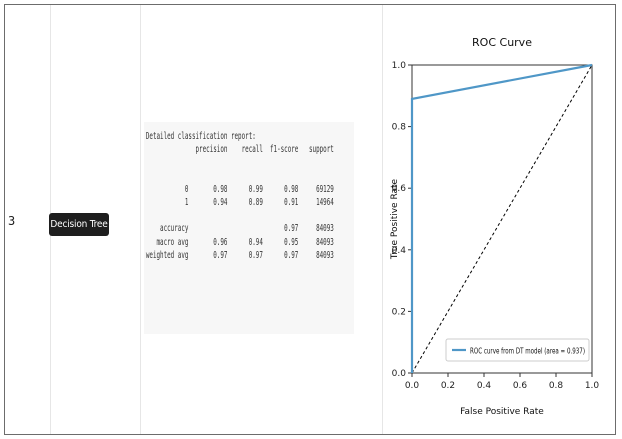 This screenshot has height=439, width=622. What do you see at coordinates (399, 251) in the screenshot?
I see `y-tick-label: 0.4` at bounding box center [399, 251].